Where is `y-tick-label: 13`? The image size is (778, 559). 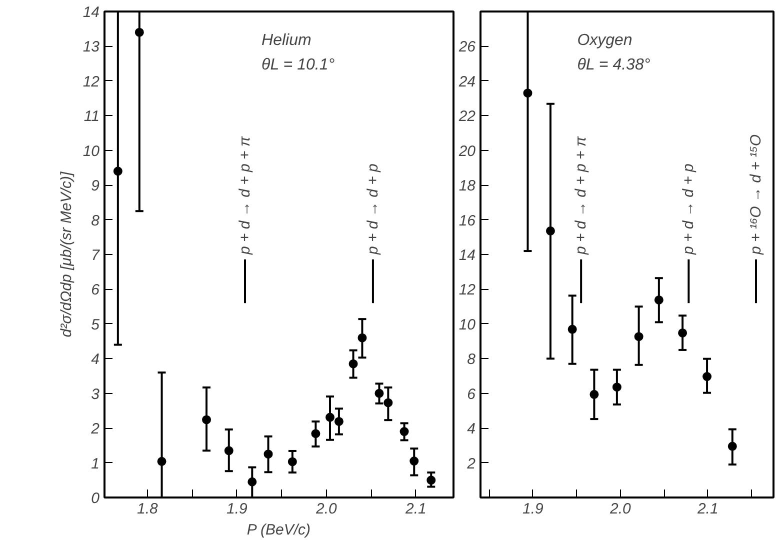 y-tick-label: 13 is located at coordinates (91, 47).